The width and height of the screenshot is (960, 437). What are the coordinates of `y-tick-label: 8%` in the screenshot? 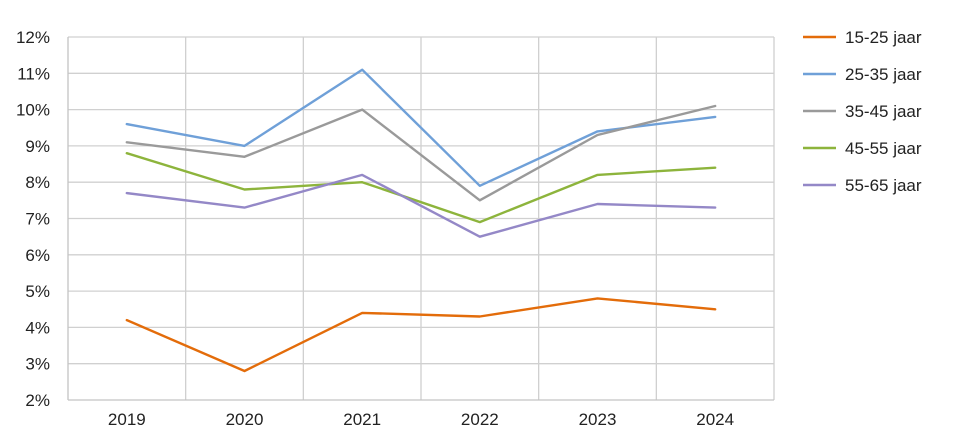 It's located at (37, 182).